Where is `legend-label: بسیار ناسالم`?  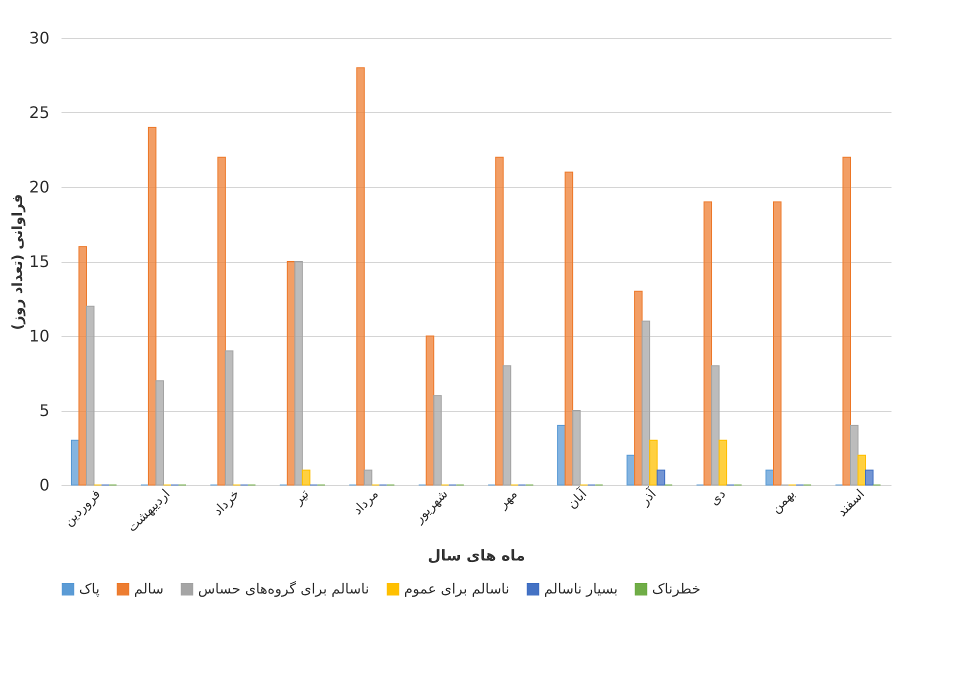
legend-label: بسیار ناسالم is located at coordinates (581, 589).